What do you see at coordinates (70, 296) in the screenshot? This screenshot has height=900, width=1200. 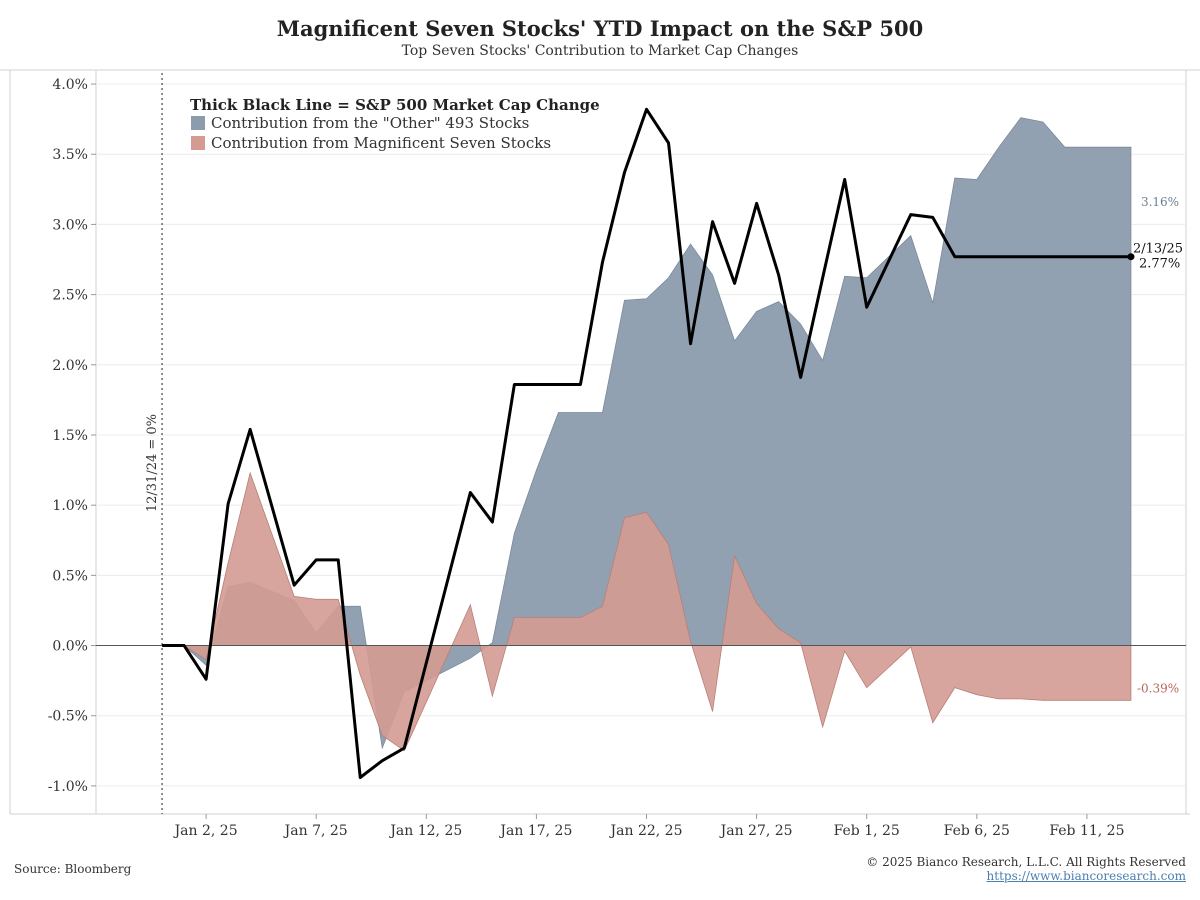 I see `y-tick-label: 2.5%` at bounding box center [70, 296].